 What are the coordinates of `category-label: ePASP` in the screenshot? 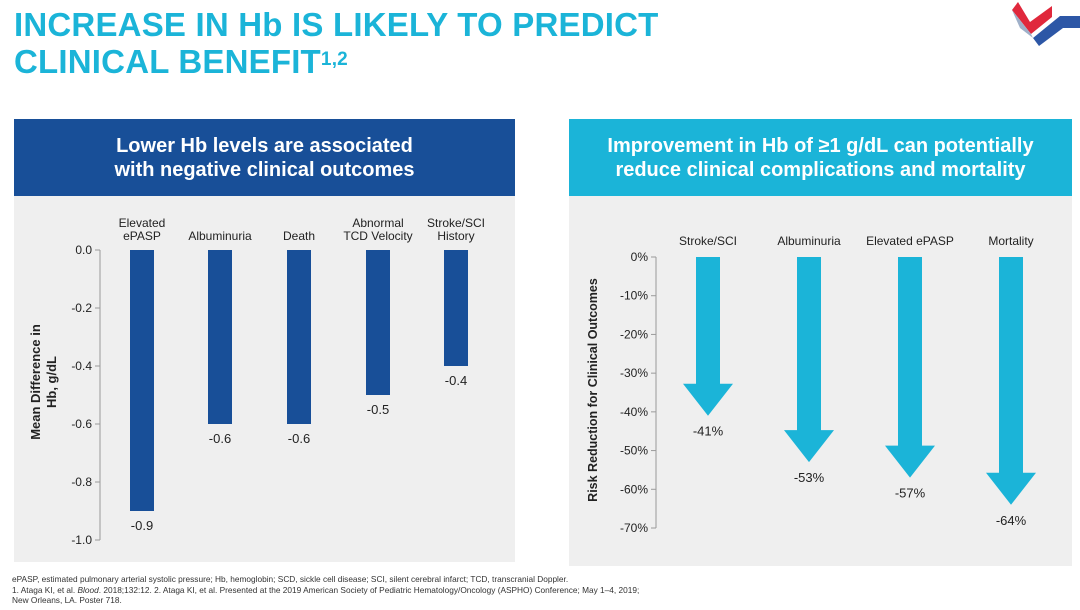 It's located at (142, 236).